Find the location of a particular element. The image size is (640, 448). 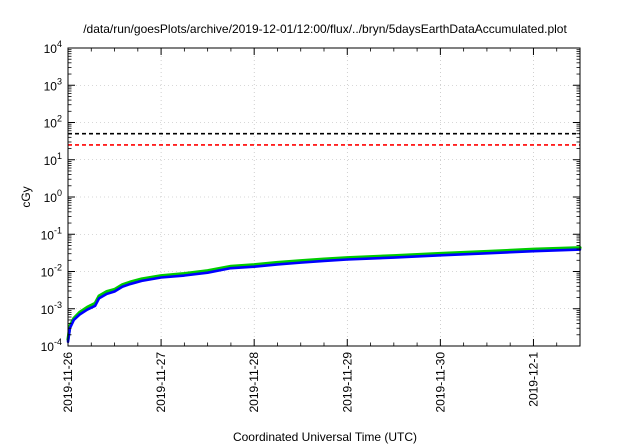

y-tick-labels: 10⁻⁴ 10⁻³ 10⁻² 10⁻¹ 10⁰ 10¹ 10² 10³ 10⁴ is located at coordinates (51, 196).